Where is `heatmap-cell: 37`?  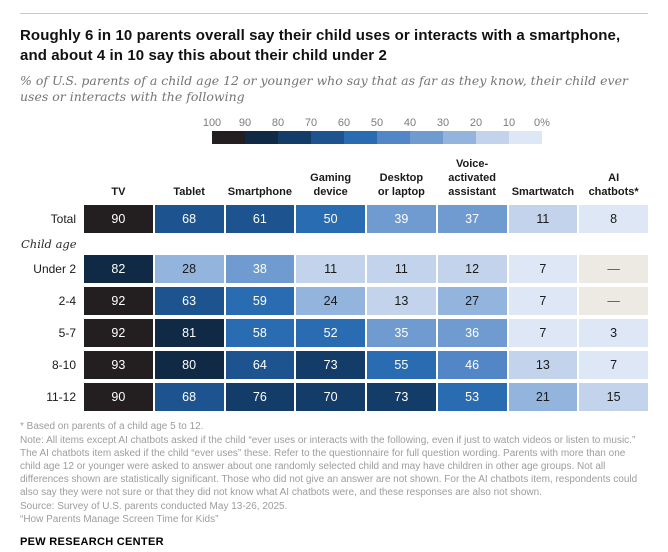
heatmap-cell: 37 is located at coordinates (472, 219).